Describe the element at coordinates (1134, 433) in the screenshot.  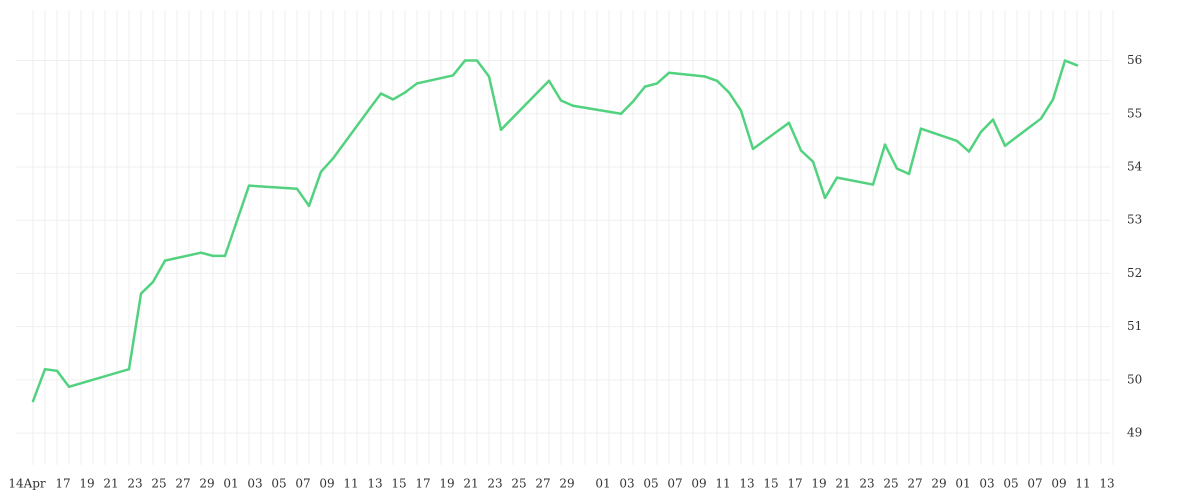
I see `y-tick-label: 49` at that location.